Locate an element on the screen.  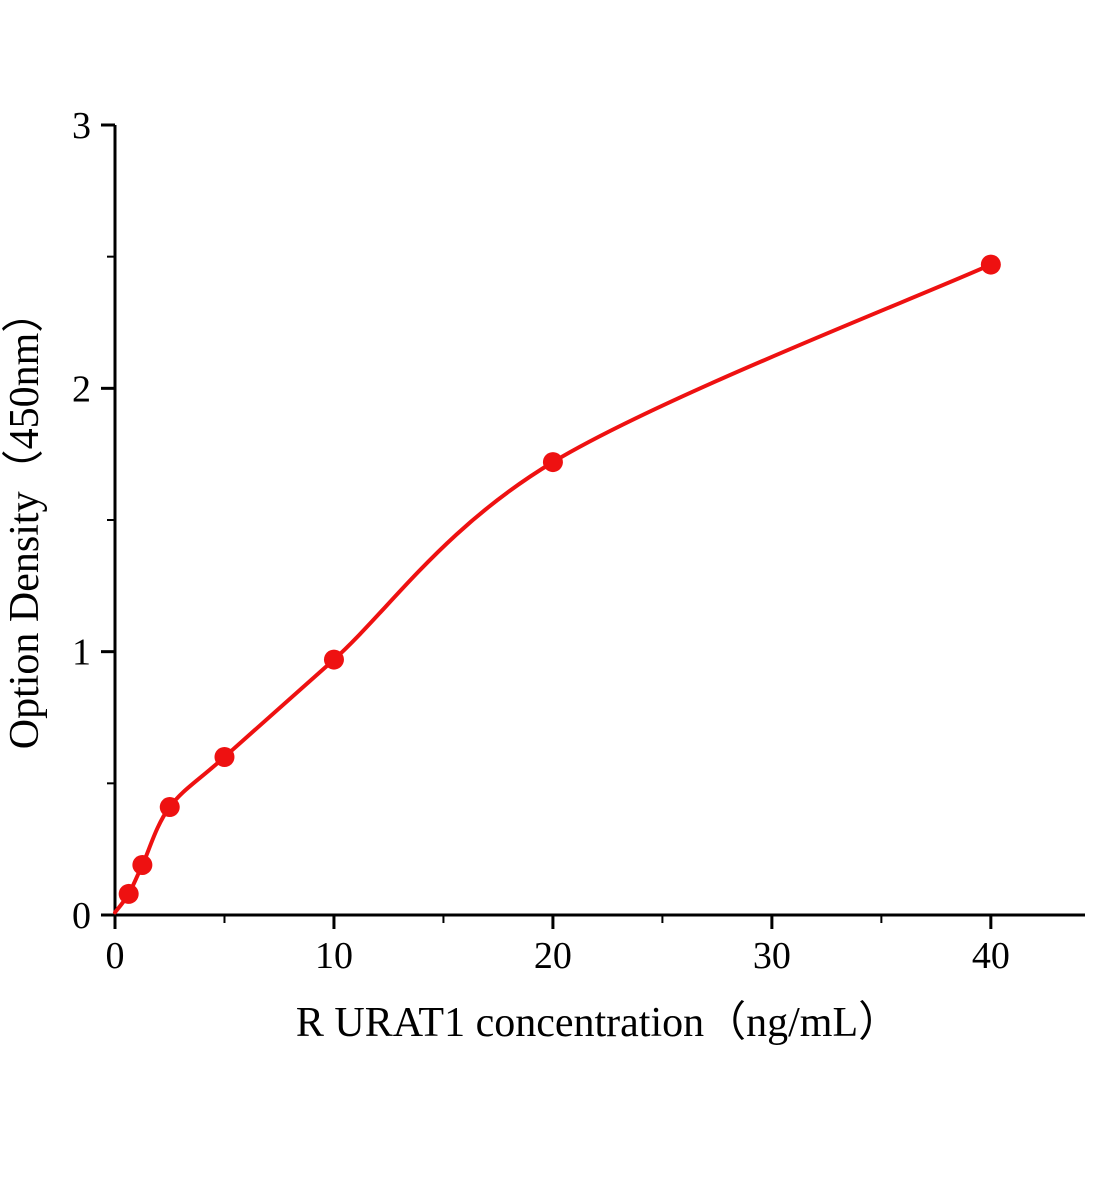
x-axis-title: R URAT1 concentration（ng/mL） is located at coordinates (598, 1023).